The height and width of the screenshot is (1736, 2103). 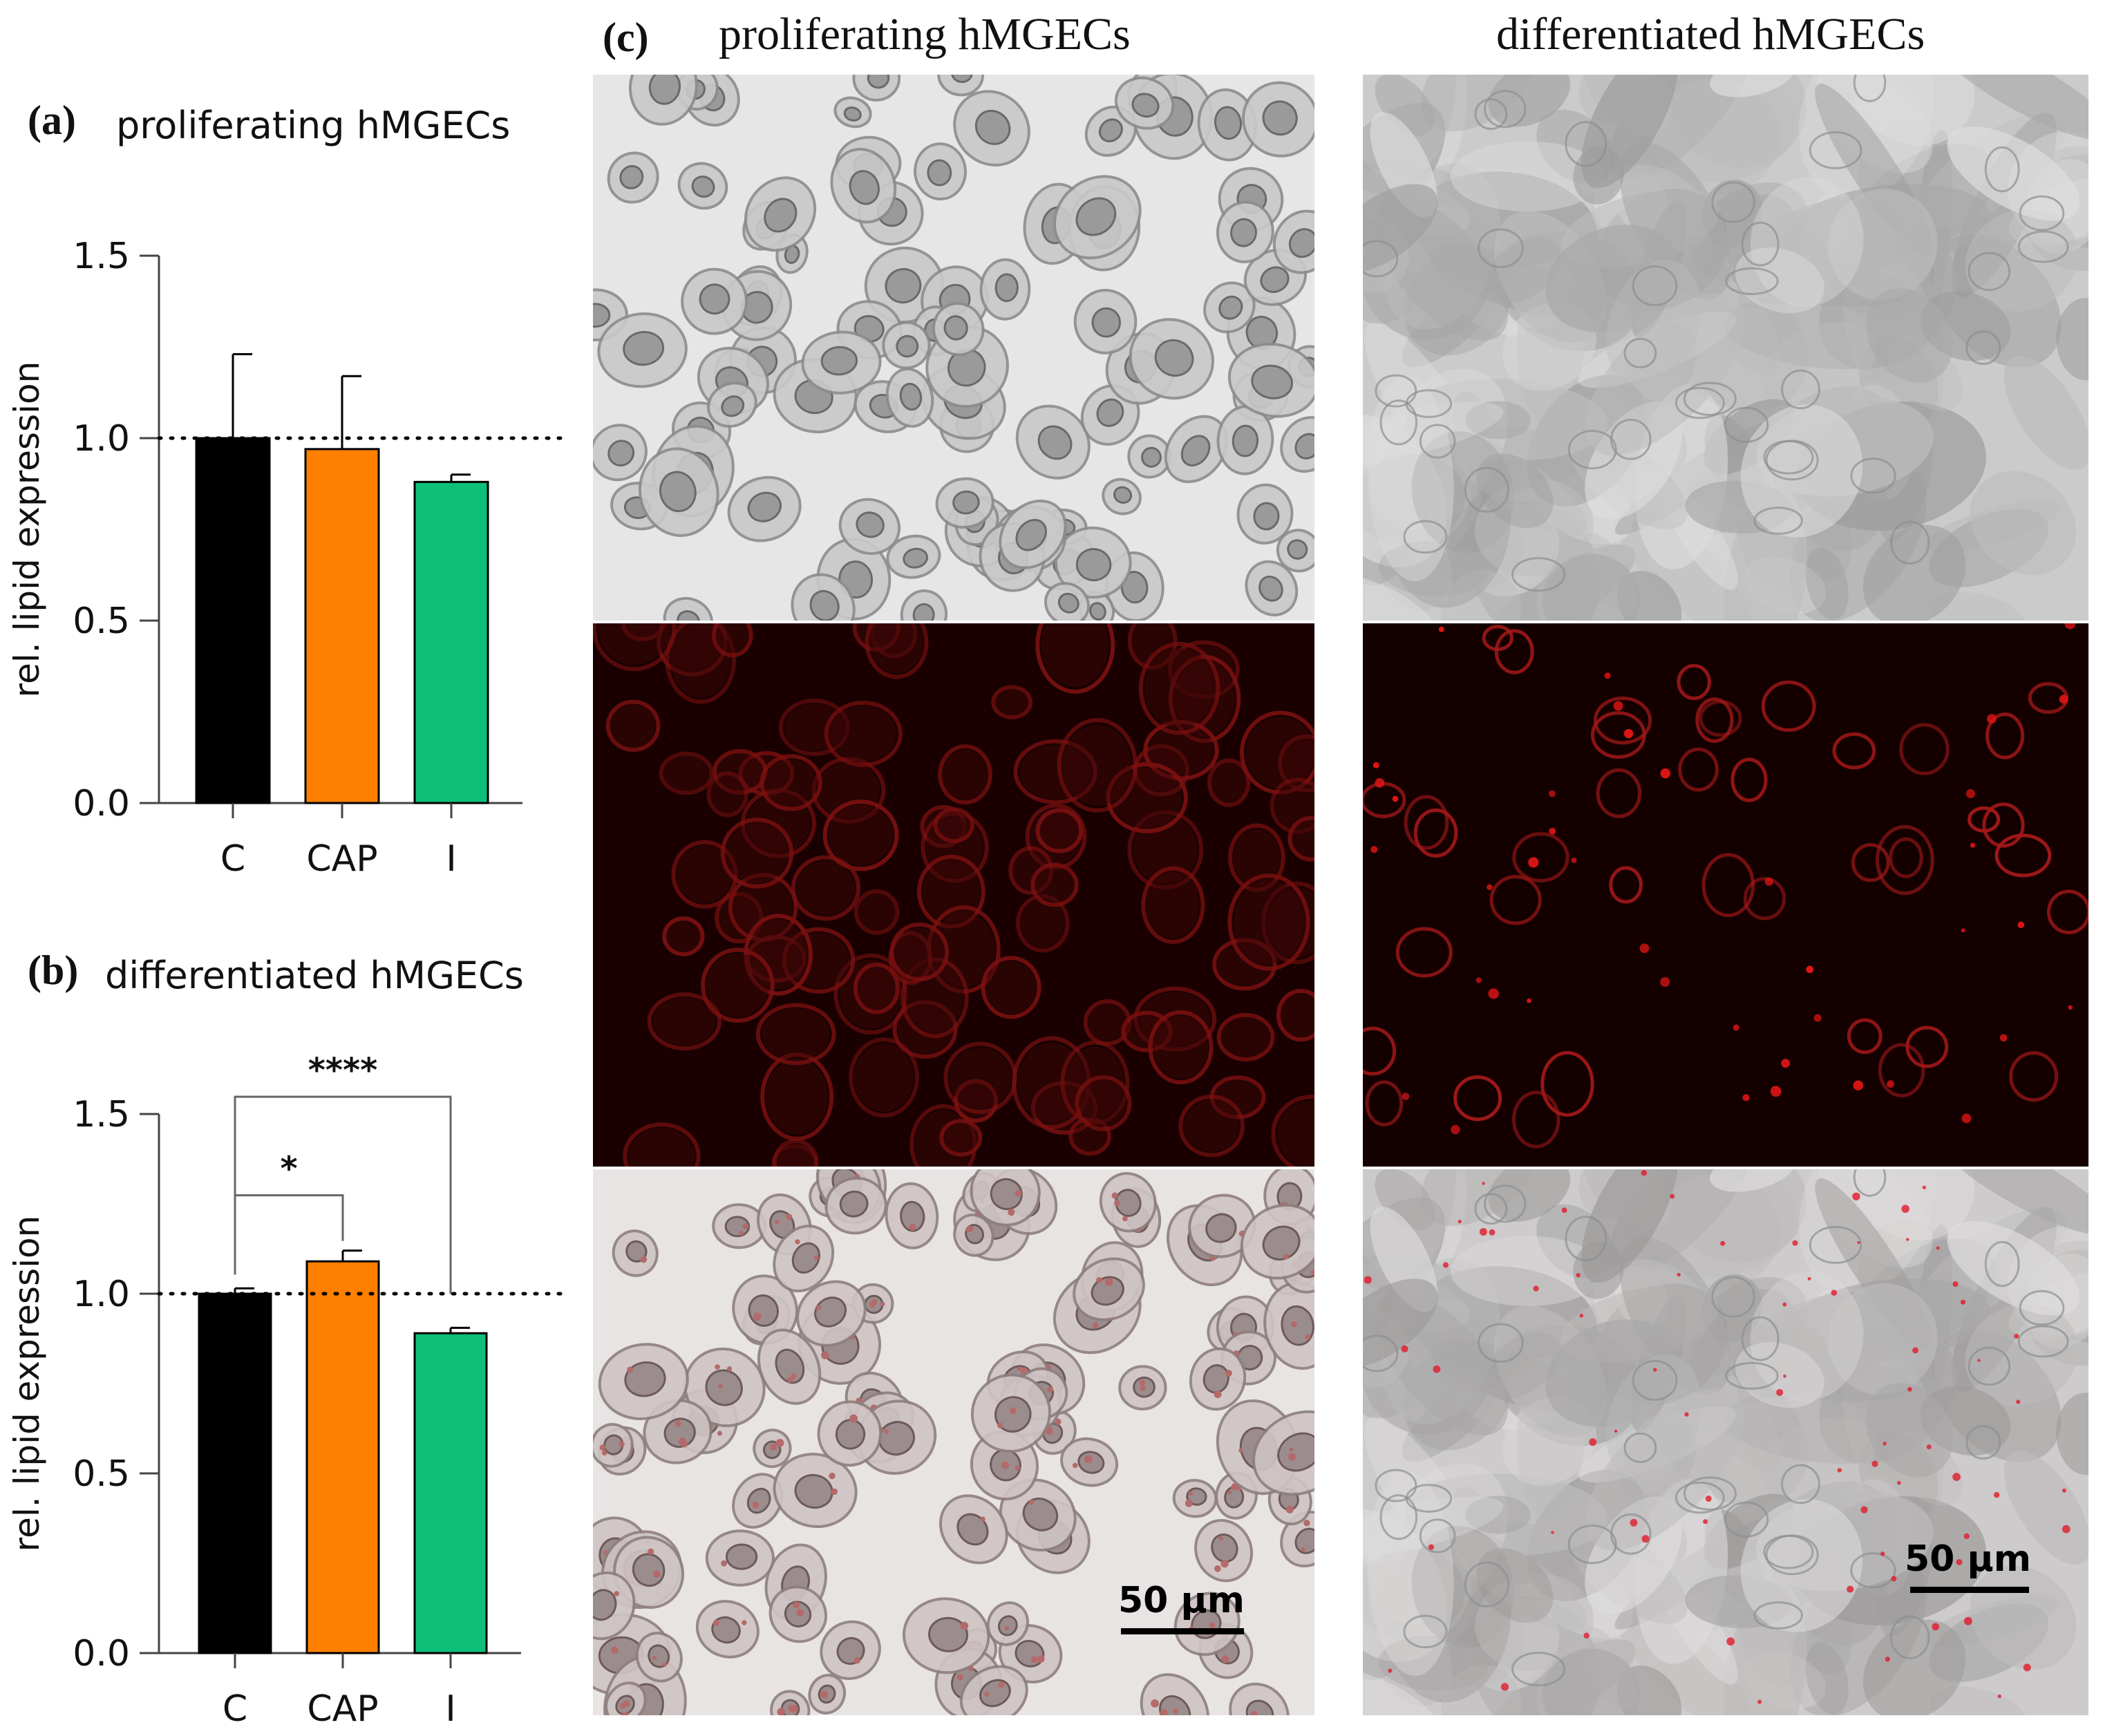 What do you see at coordinates (954, 1442) in the screenshot?
I see `micrograph-proliferating-merge` at bounding box center [954, 1442].